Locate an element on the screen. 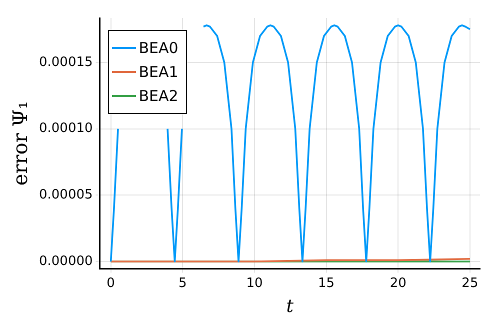 The width and height of the screenshot is (498, 332). legend-label: BEA2 is located at coordinates (158, 96).